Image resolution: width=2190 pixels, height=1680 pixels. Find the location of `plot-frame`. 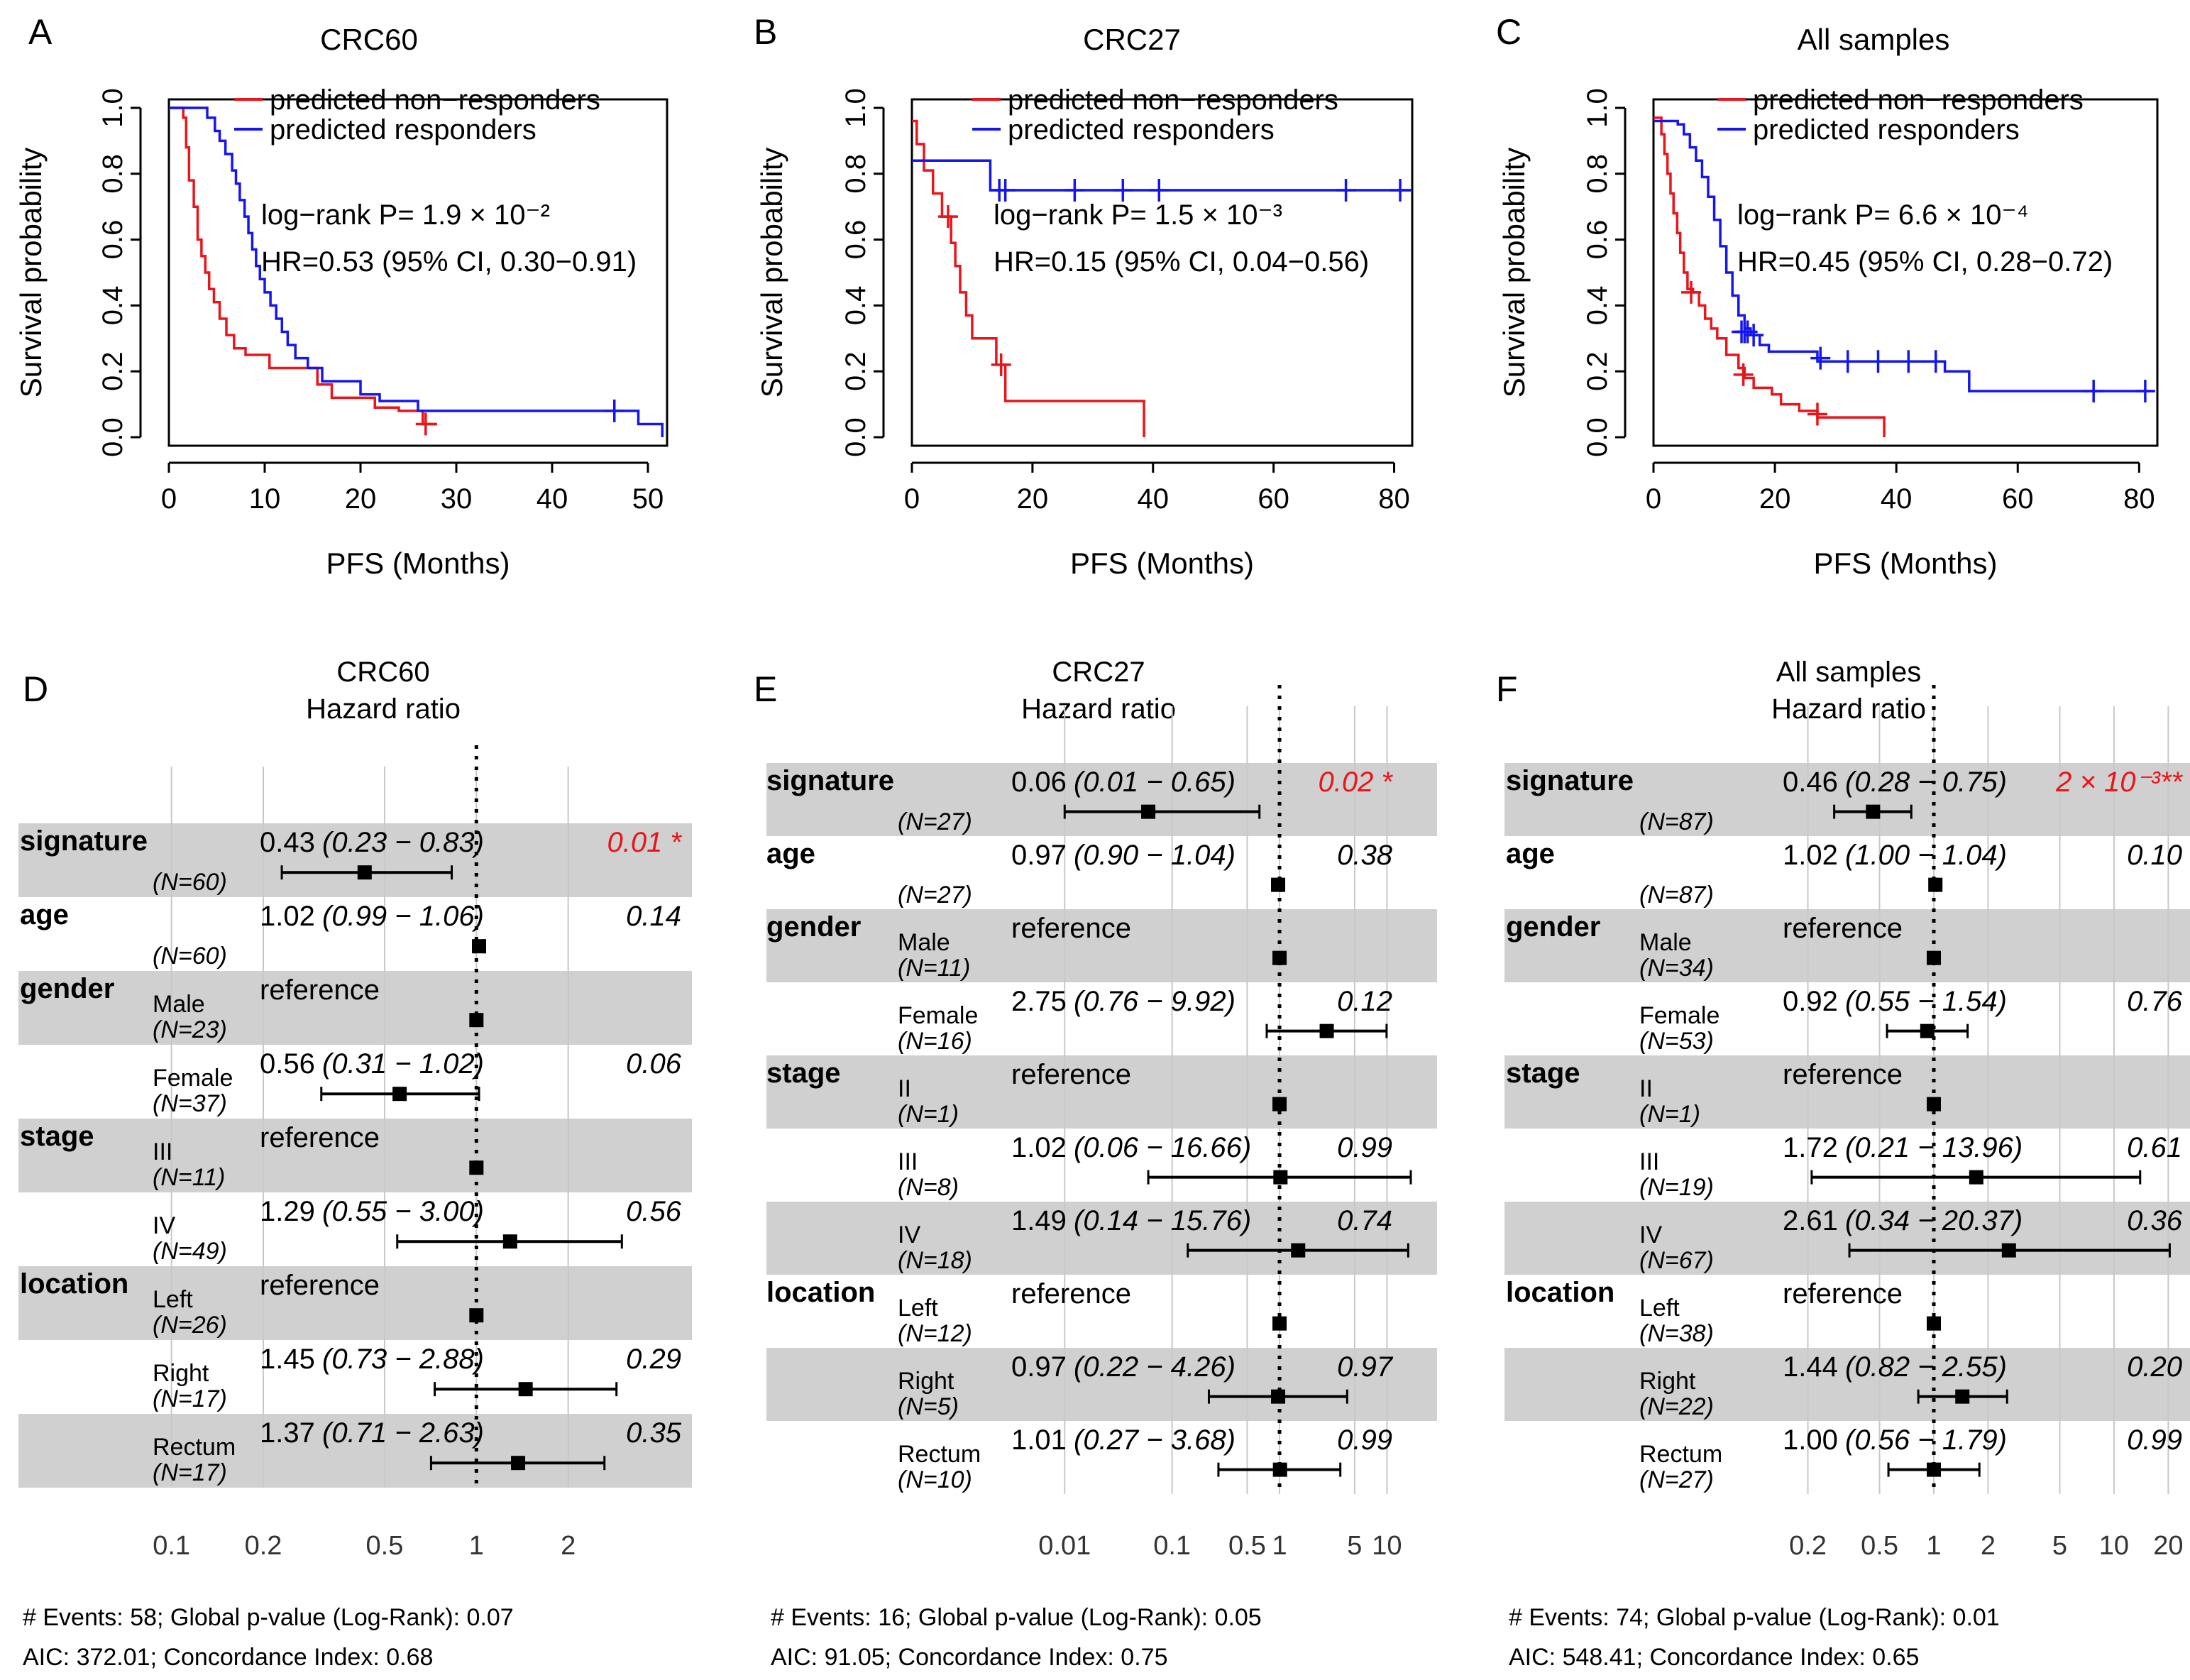

plot-frame is located at coordinates (1905, 272).